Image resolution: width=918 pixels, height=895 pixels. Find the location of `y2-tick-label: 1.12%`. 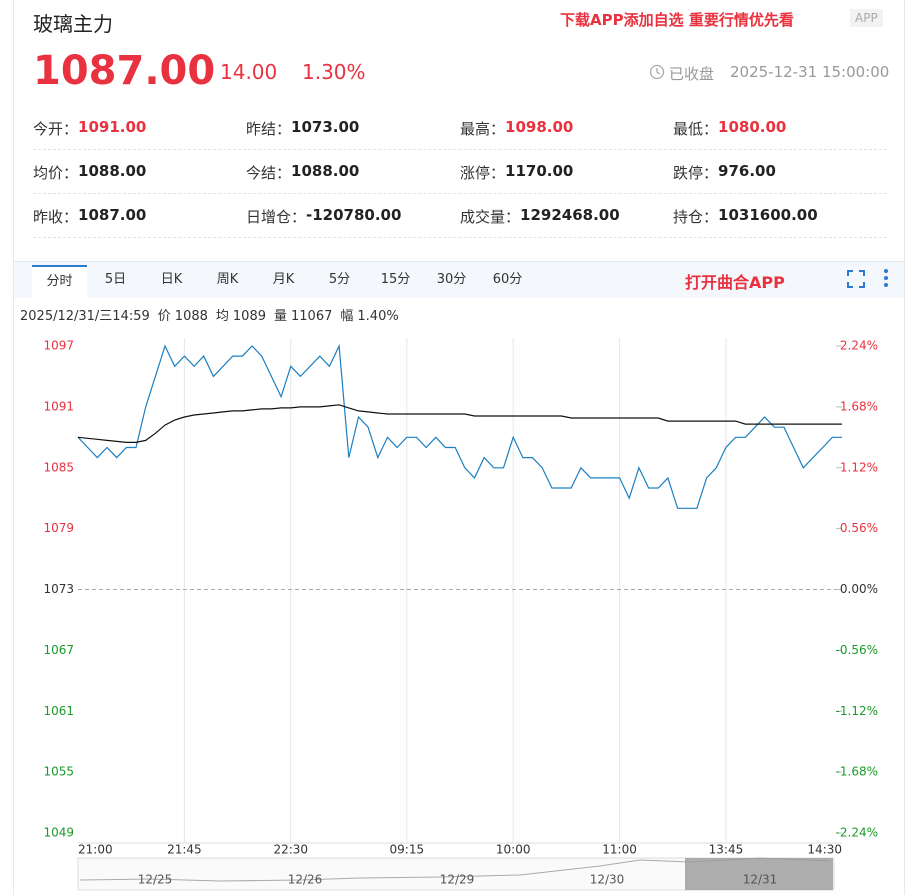

y2-tick-label: 1.12% is located at coordinates (859, 467).